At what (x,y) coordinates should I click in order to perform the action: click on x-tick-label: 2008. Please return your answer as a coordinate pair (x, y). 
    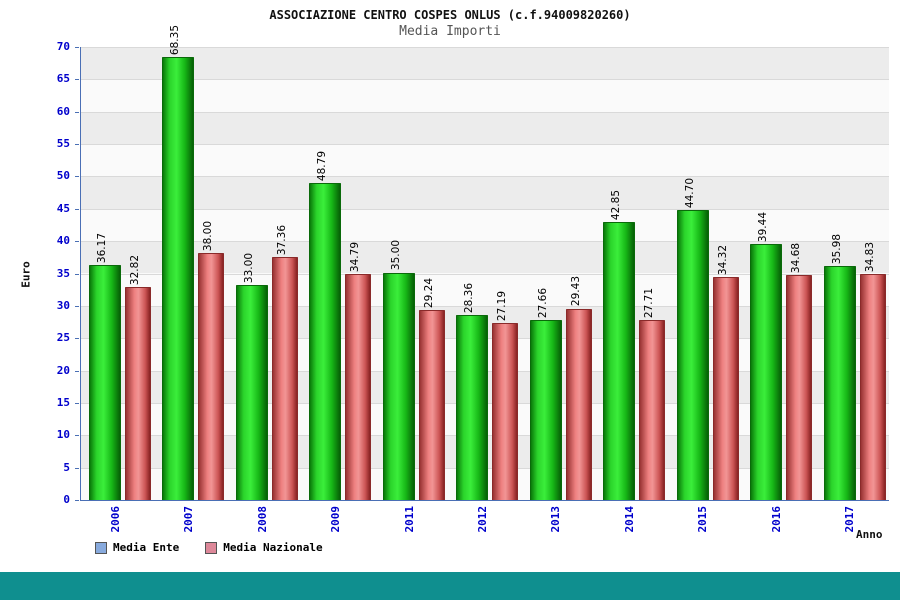
    Looking at the image, I should click on (262, 519).